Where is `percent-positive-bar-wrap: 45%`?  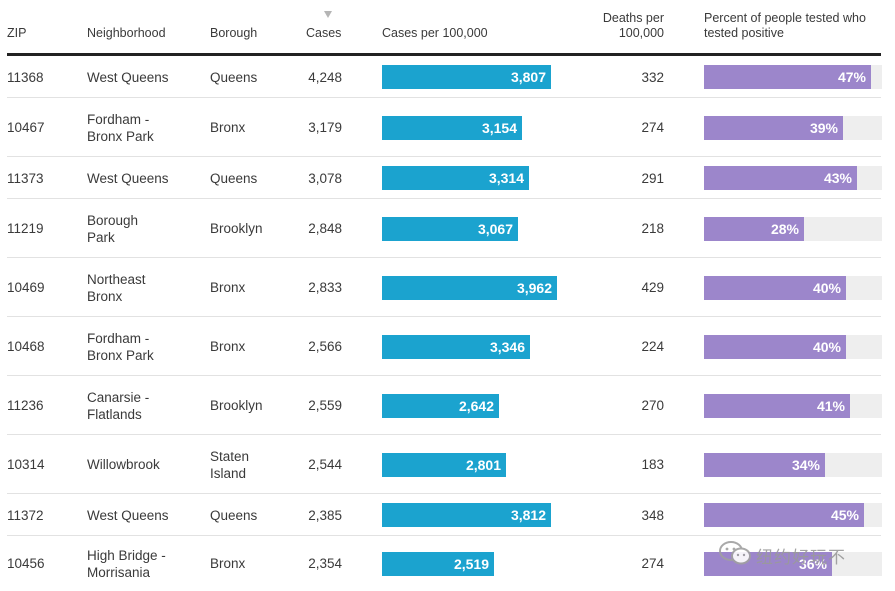 percent-positive-bar-wrap: 45% is located at coordinates (793, 515).